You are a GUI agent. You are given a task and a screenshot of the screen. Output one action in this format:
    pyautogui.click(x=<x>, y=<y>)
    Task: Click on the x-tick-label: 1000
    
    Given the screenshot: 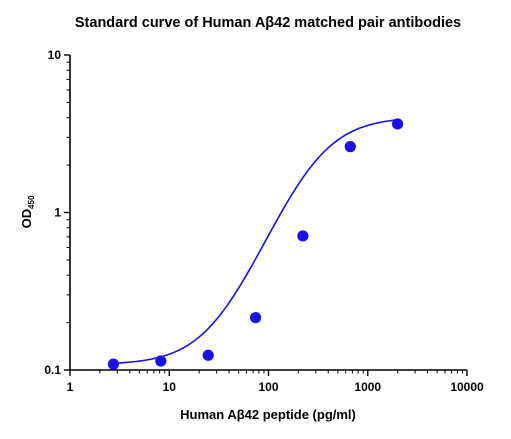 What is the action you would take?
    pyautogui.click(x=367, y=387)
    